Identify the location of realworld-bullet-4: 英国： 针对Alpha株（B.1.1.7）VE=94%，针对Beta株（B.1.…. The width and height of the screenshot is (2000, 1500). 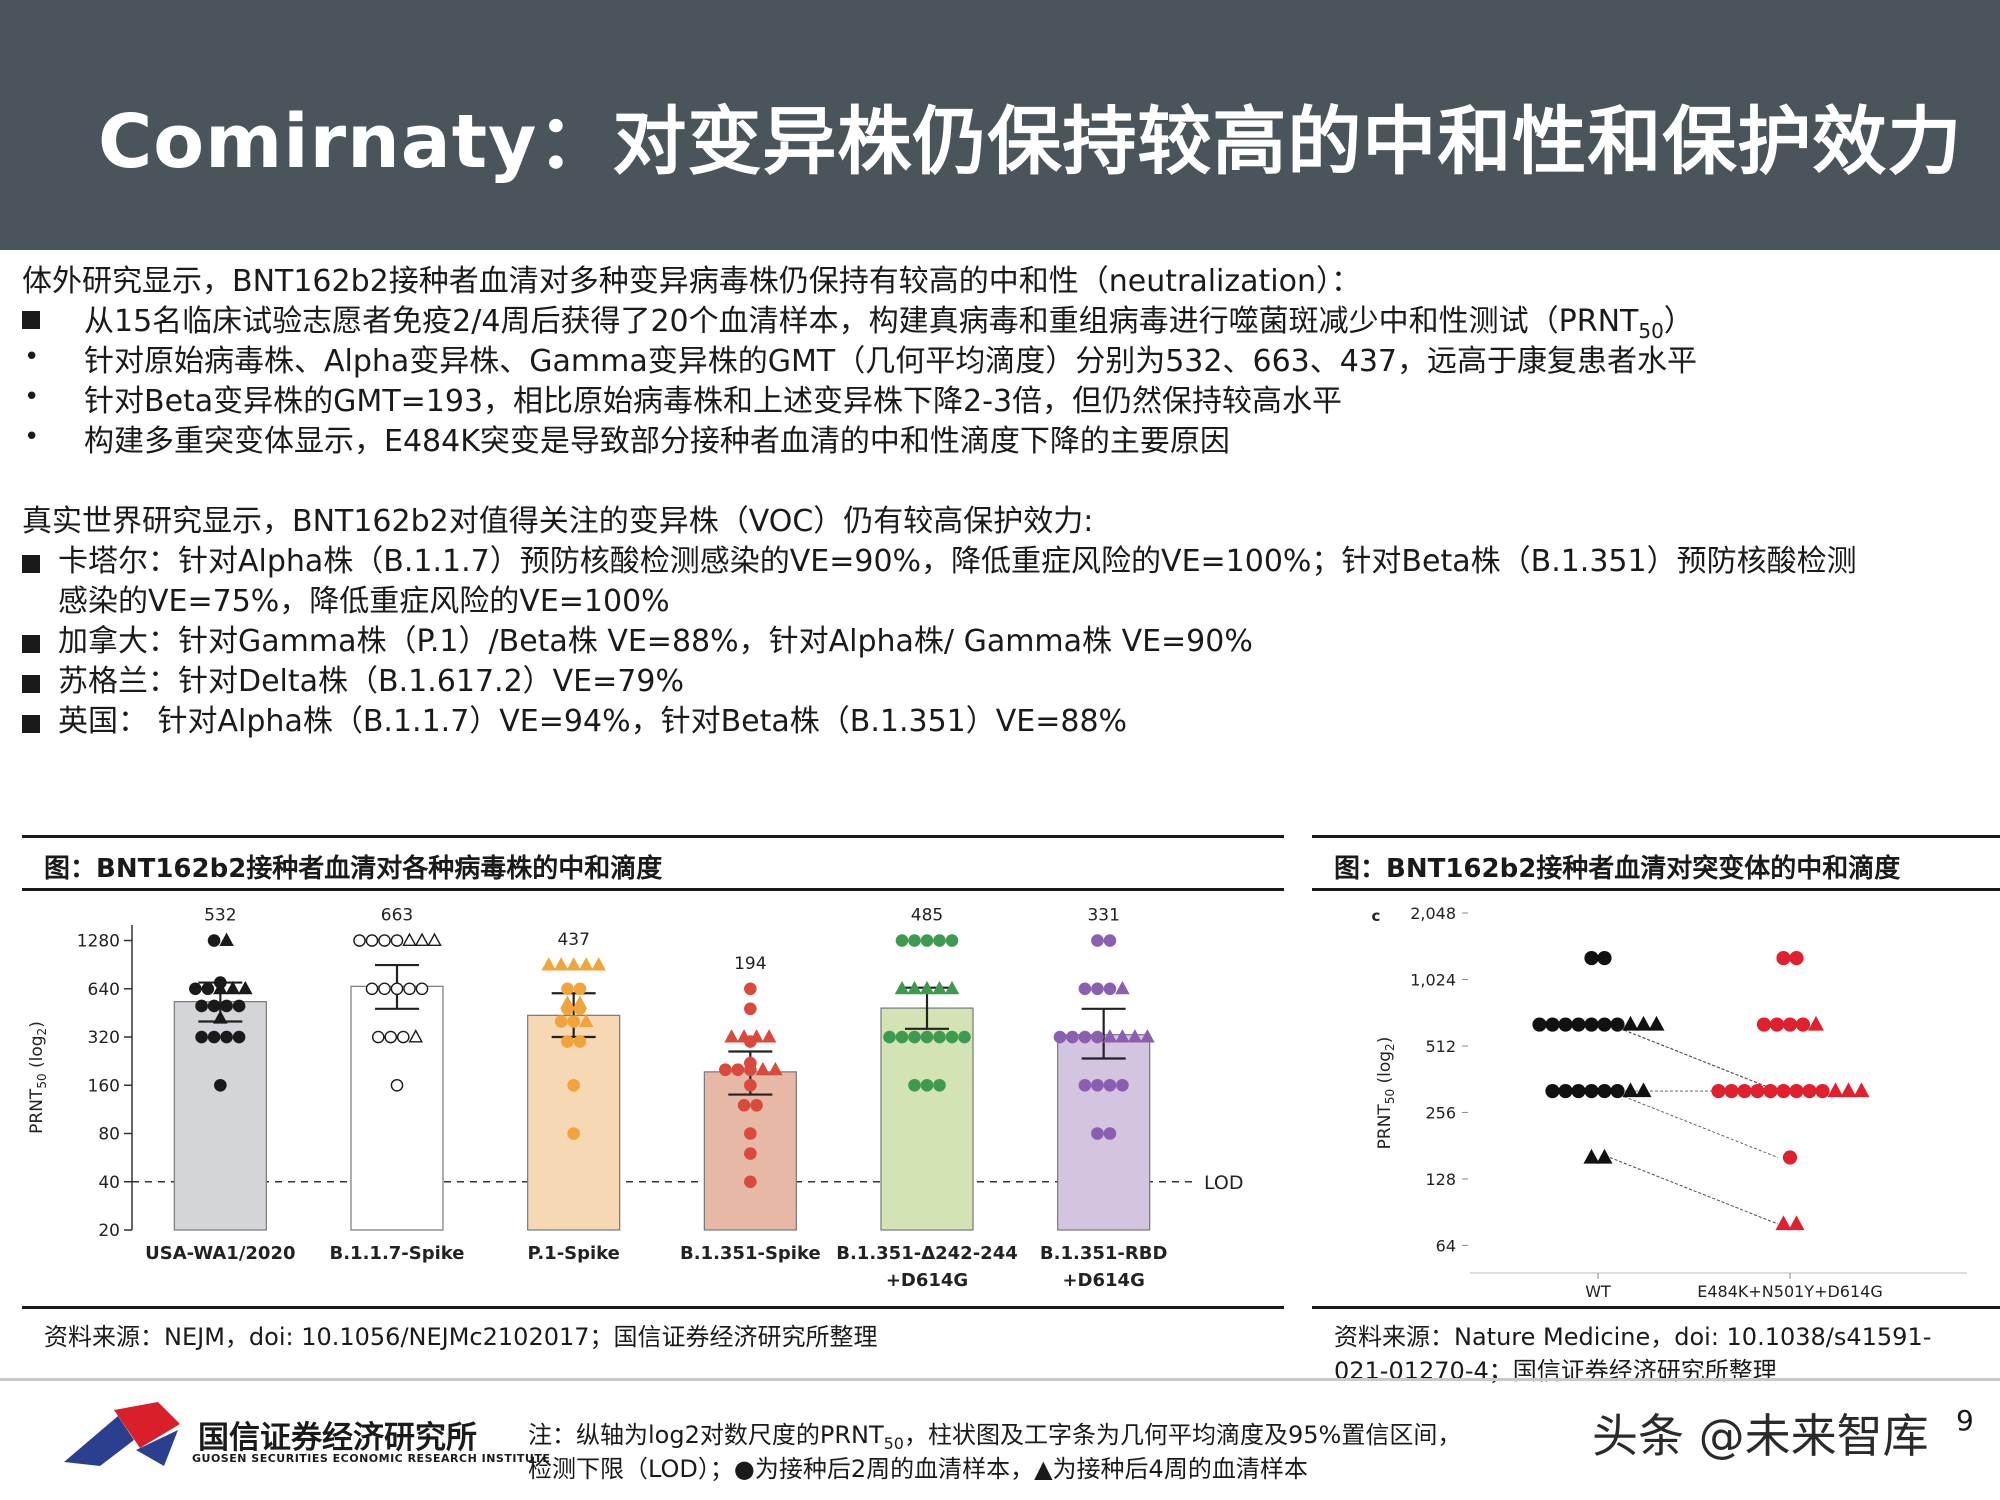
(593, 721).